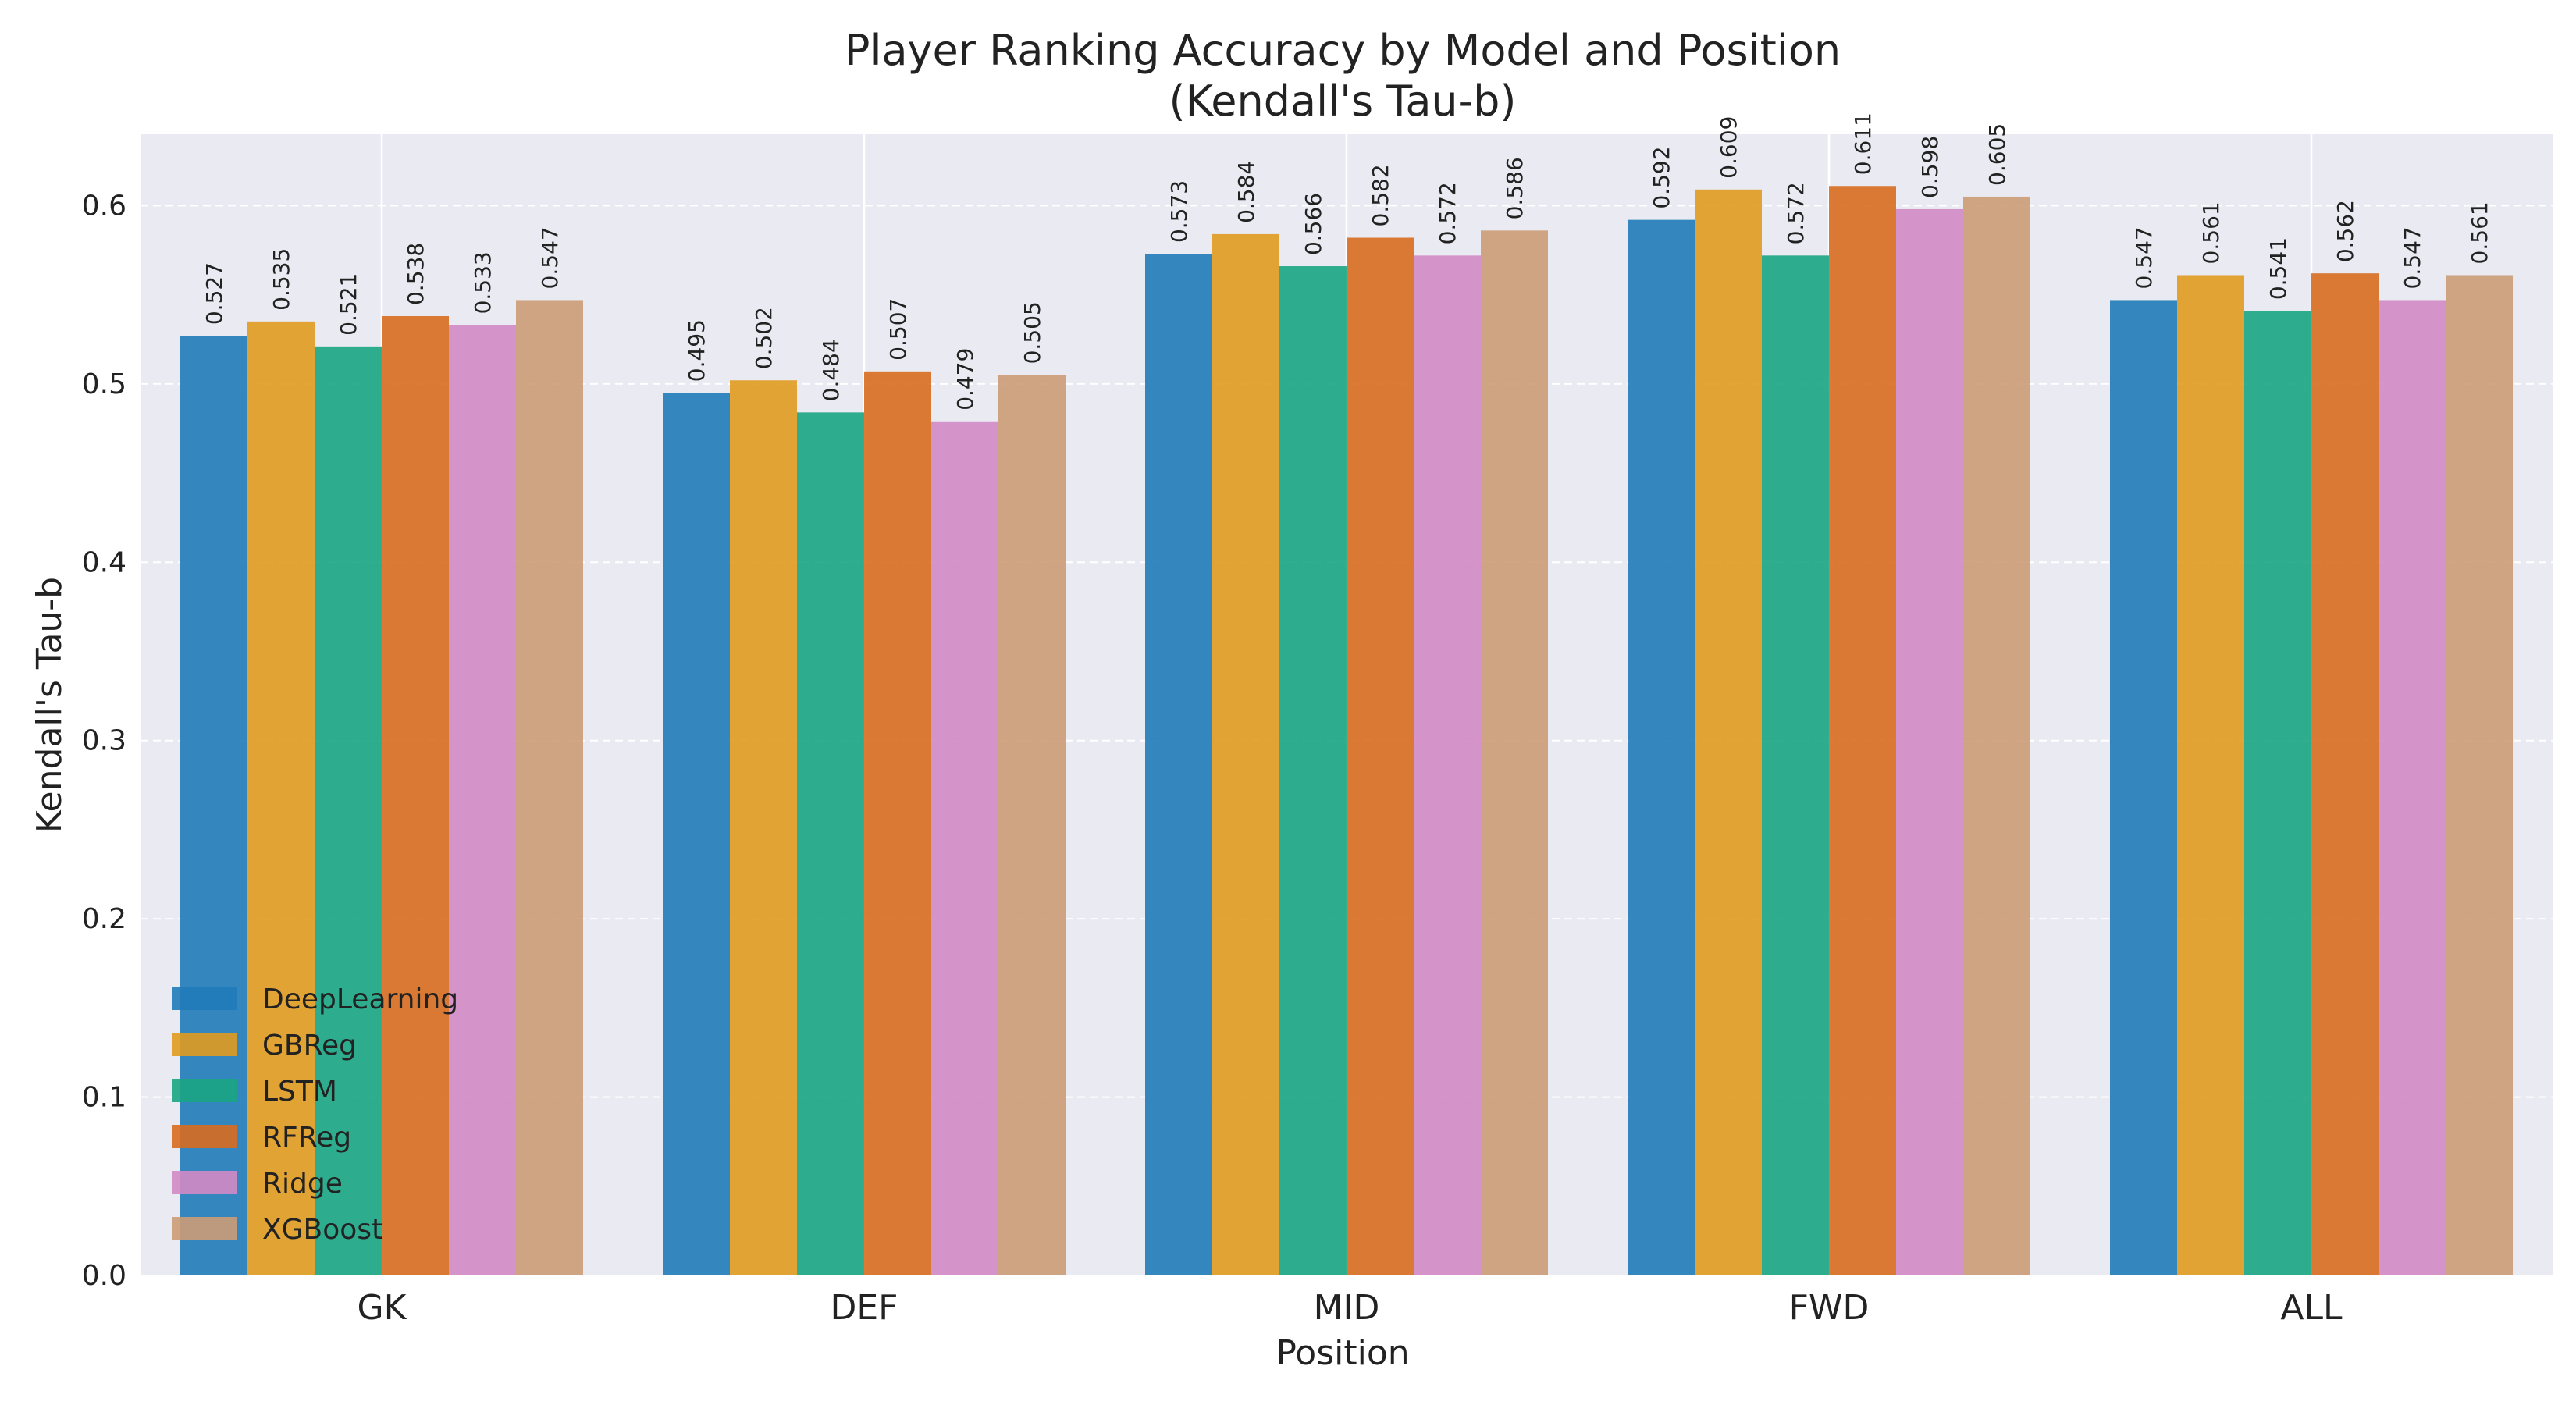 The image size is (2576, 1405). Describe the element at coordinates (1347, 1308) in the screenshot. I see `x-tick-label: MID` at that location.